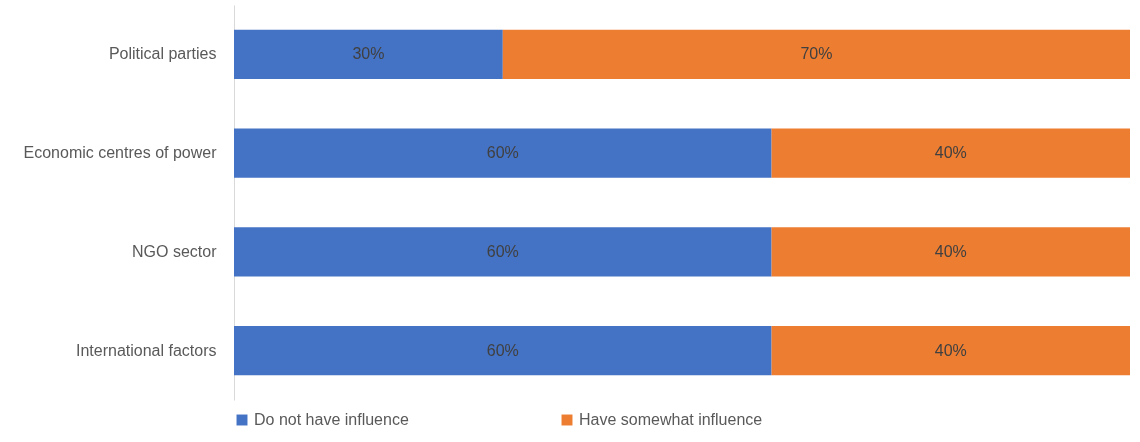 The image size is (1140, 442). I want to click on data-label: 70%, so click(816, 54).